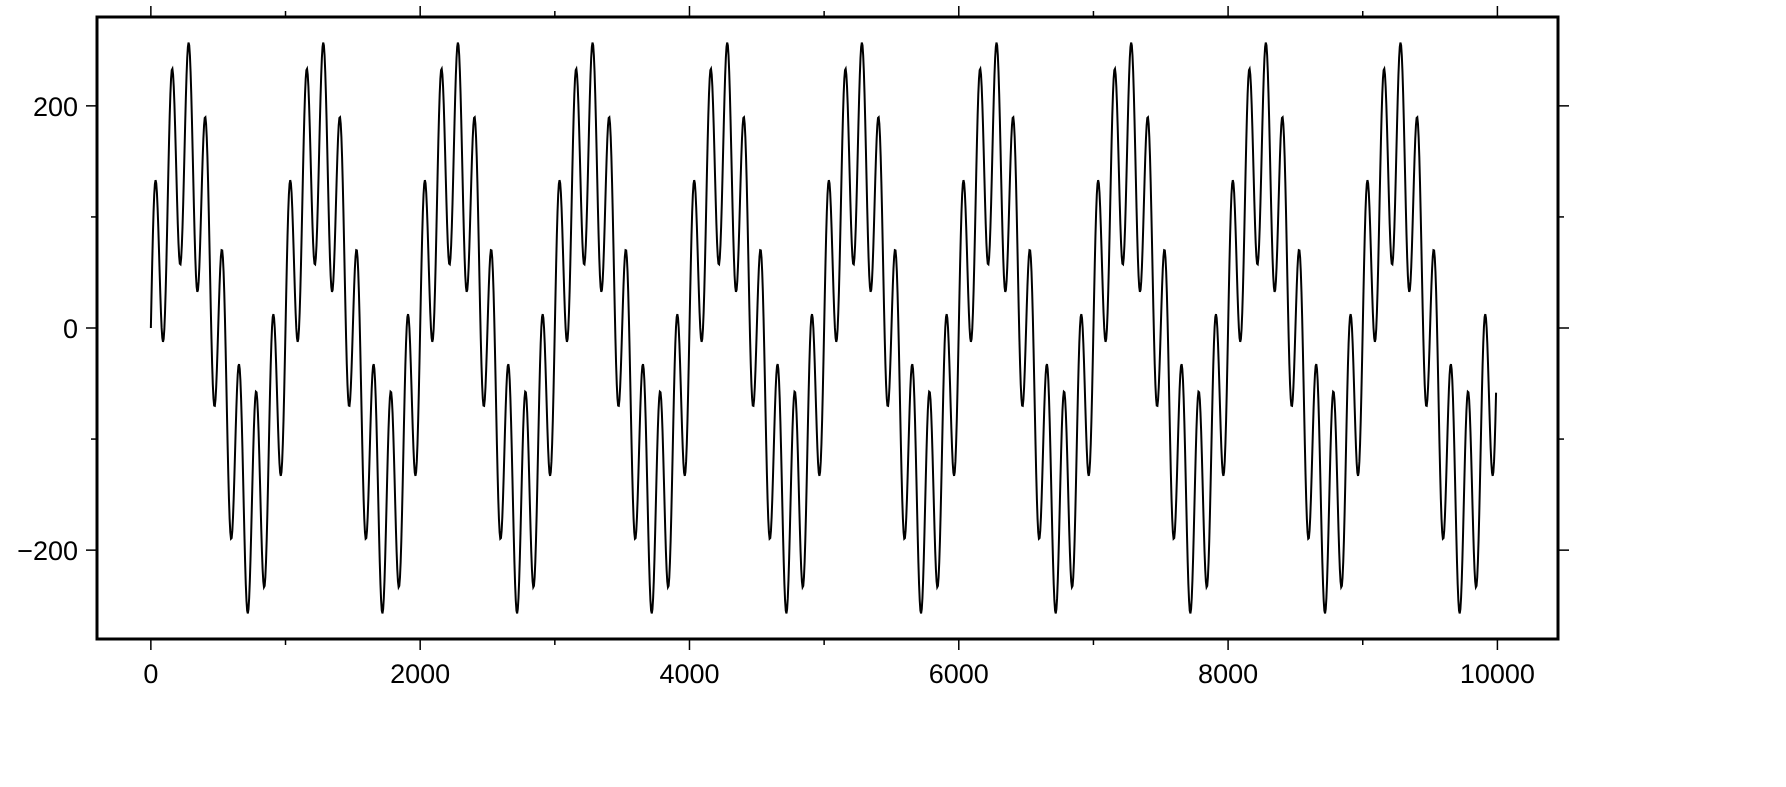 This screenshot has height=787, width=1786. I want to click on y-tick-label: 200, so click(55, 107).